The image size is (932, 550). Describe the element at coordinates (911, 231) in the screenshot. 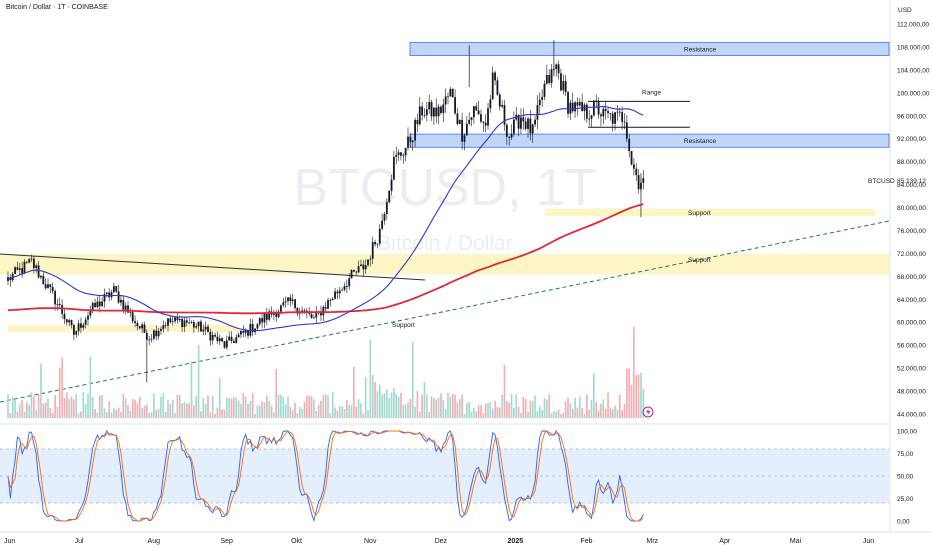

I see `price-tick-label: 76.000,00` at that location.